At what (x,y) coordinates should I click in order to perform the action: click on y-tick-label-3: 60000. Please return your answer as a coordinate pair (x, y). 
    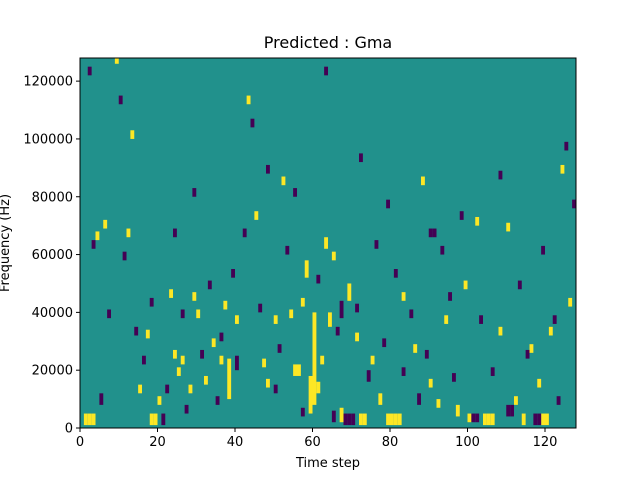
    Looking at the image, I should click on (52, 255).